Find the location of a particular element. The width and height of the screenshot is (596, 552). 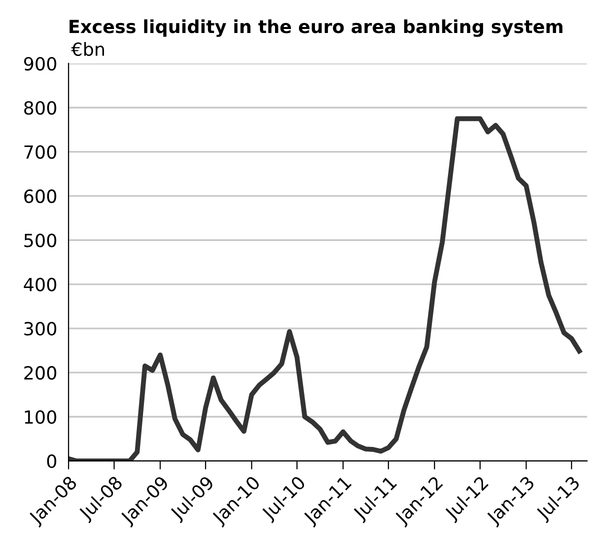

y-tick-label: 500 is located at coordinates (40, 241).